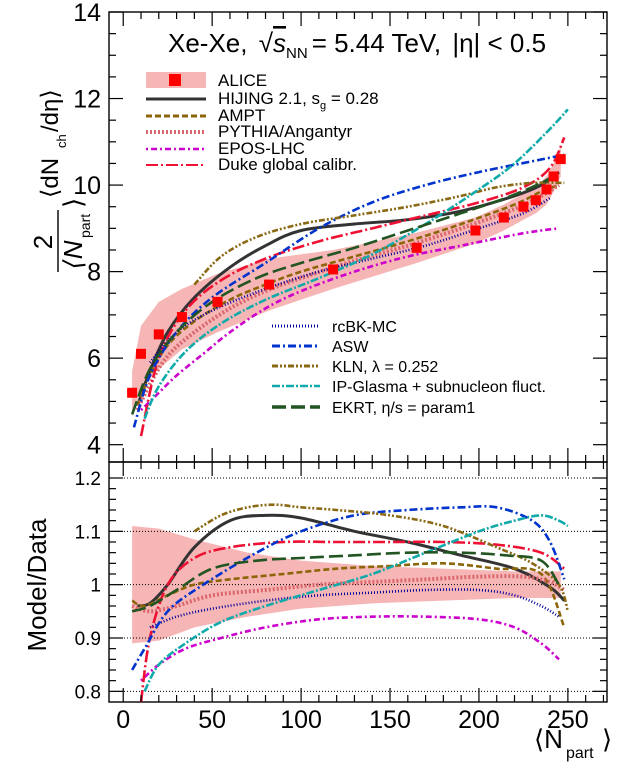 Image resolution: width=623 pixels, height=762 pixels. Describe the element at coordinates (88, 692) in the screenshot. I see `bottom-ytick-label: 0.8` at that location.